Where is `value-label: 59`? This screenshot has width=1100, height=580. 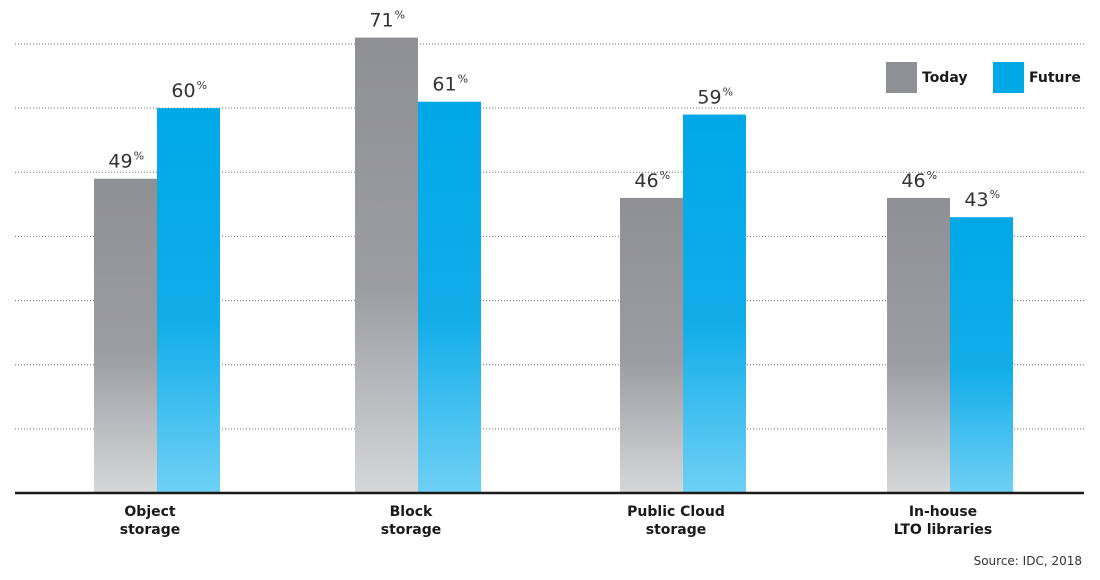
value-label: 59 is located at coordinates (709, 98).